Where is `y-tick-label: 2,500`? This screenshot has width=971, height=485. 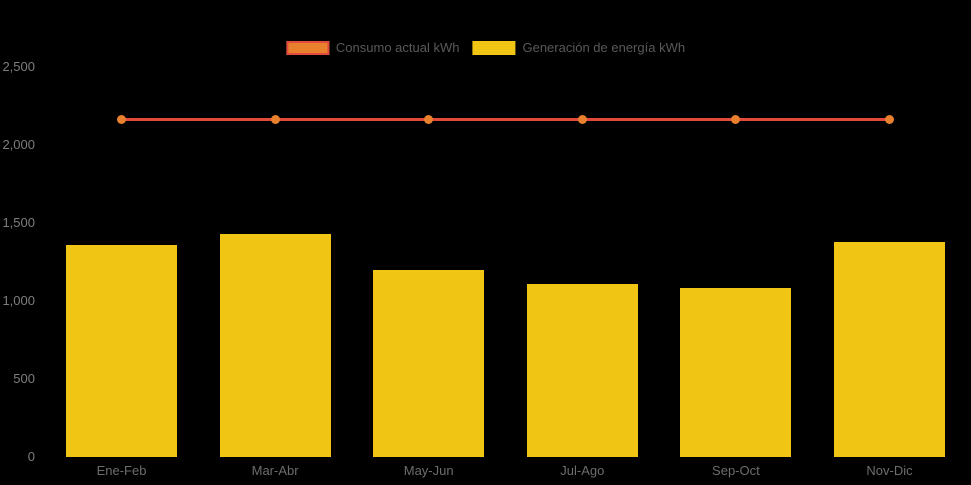 y-tick-label: 2,500 is located at coordinates (18, 66).